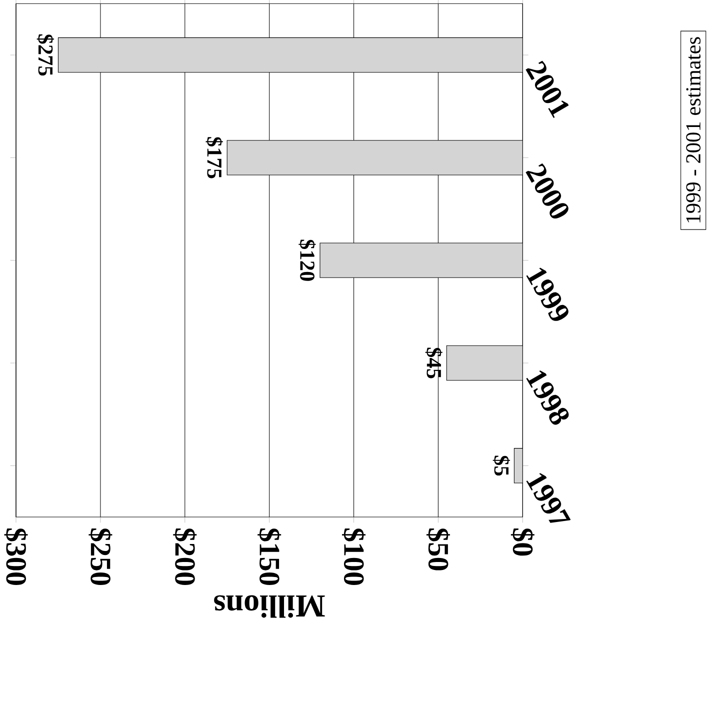  I want to click on x-tick-label: $300, so click(16, 556).